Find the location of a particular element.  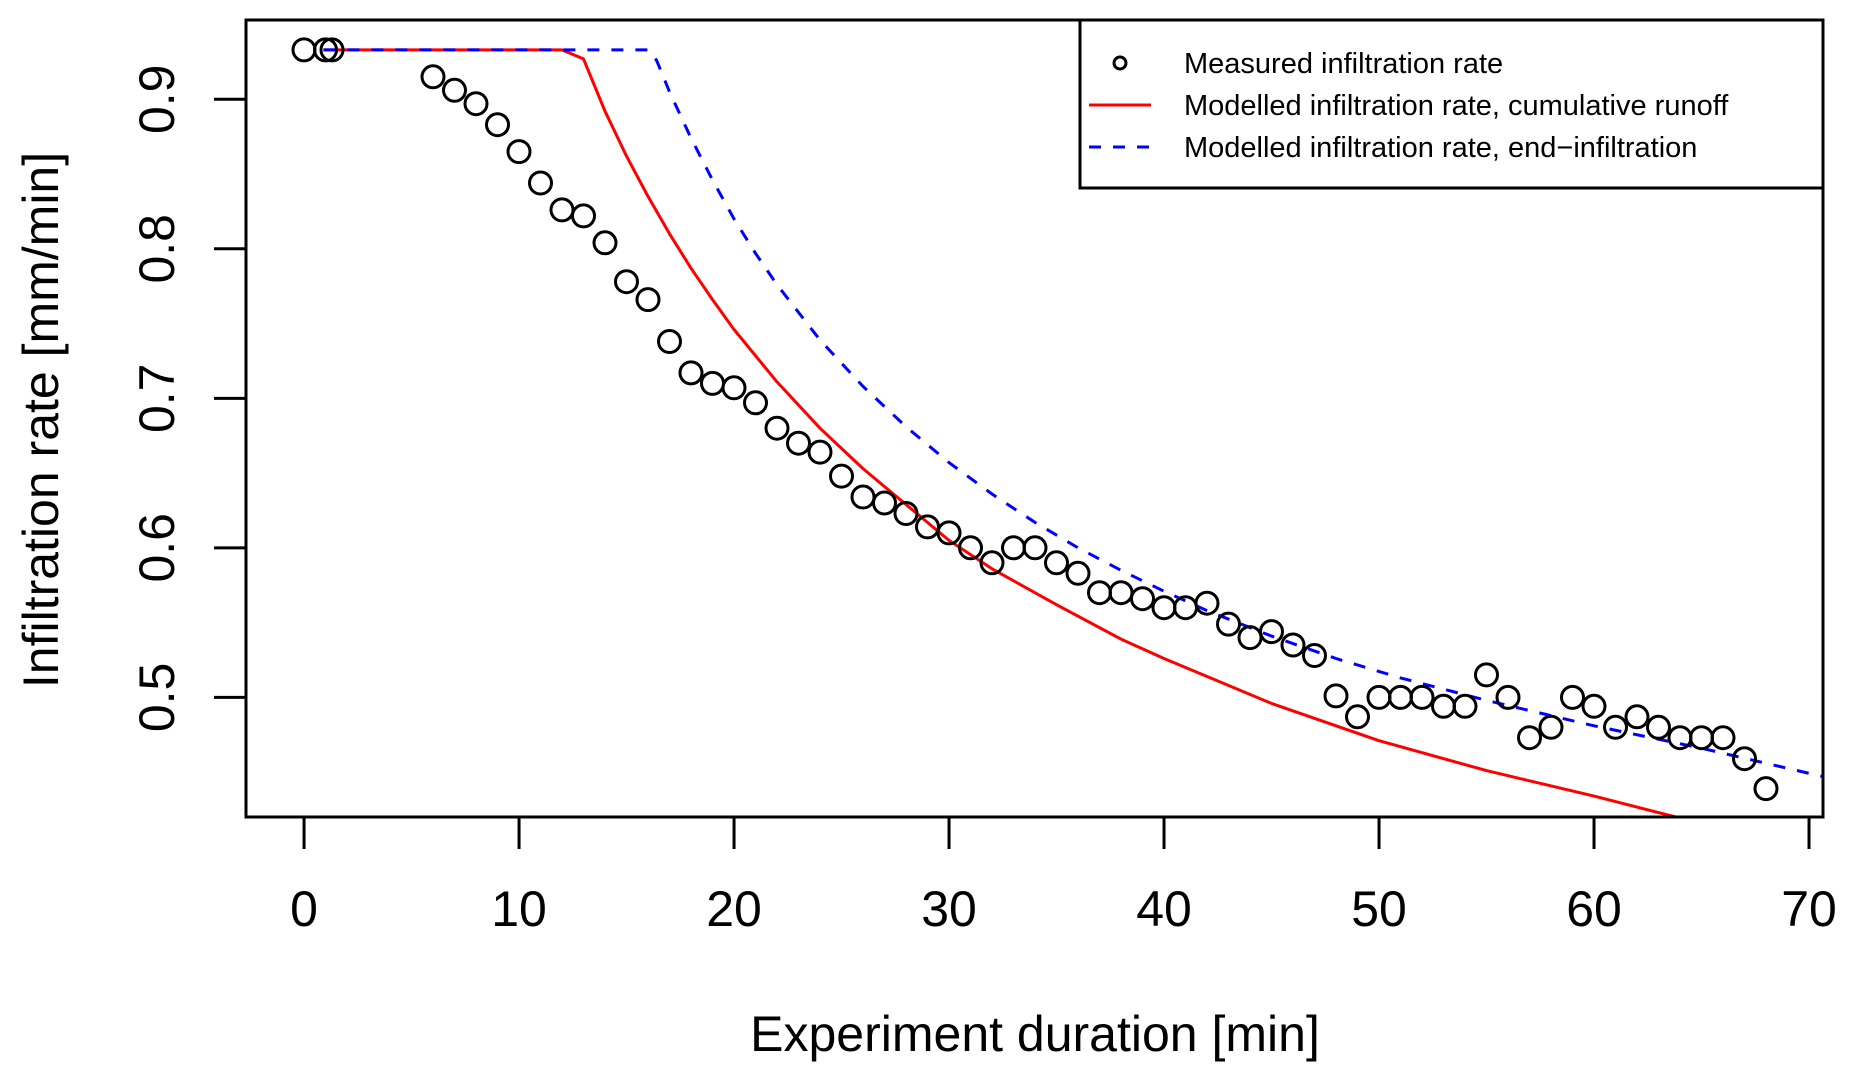

x-tick-label: 30 is located at coordinates (949, 909).